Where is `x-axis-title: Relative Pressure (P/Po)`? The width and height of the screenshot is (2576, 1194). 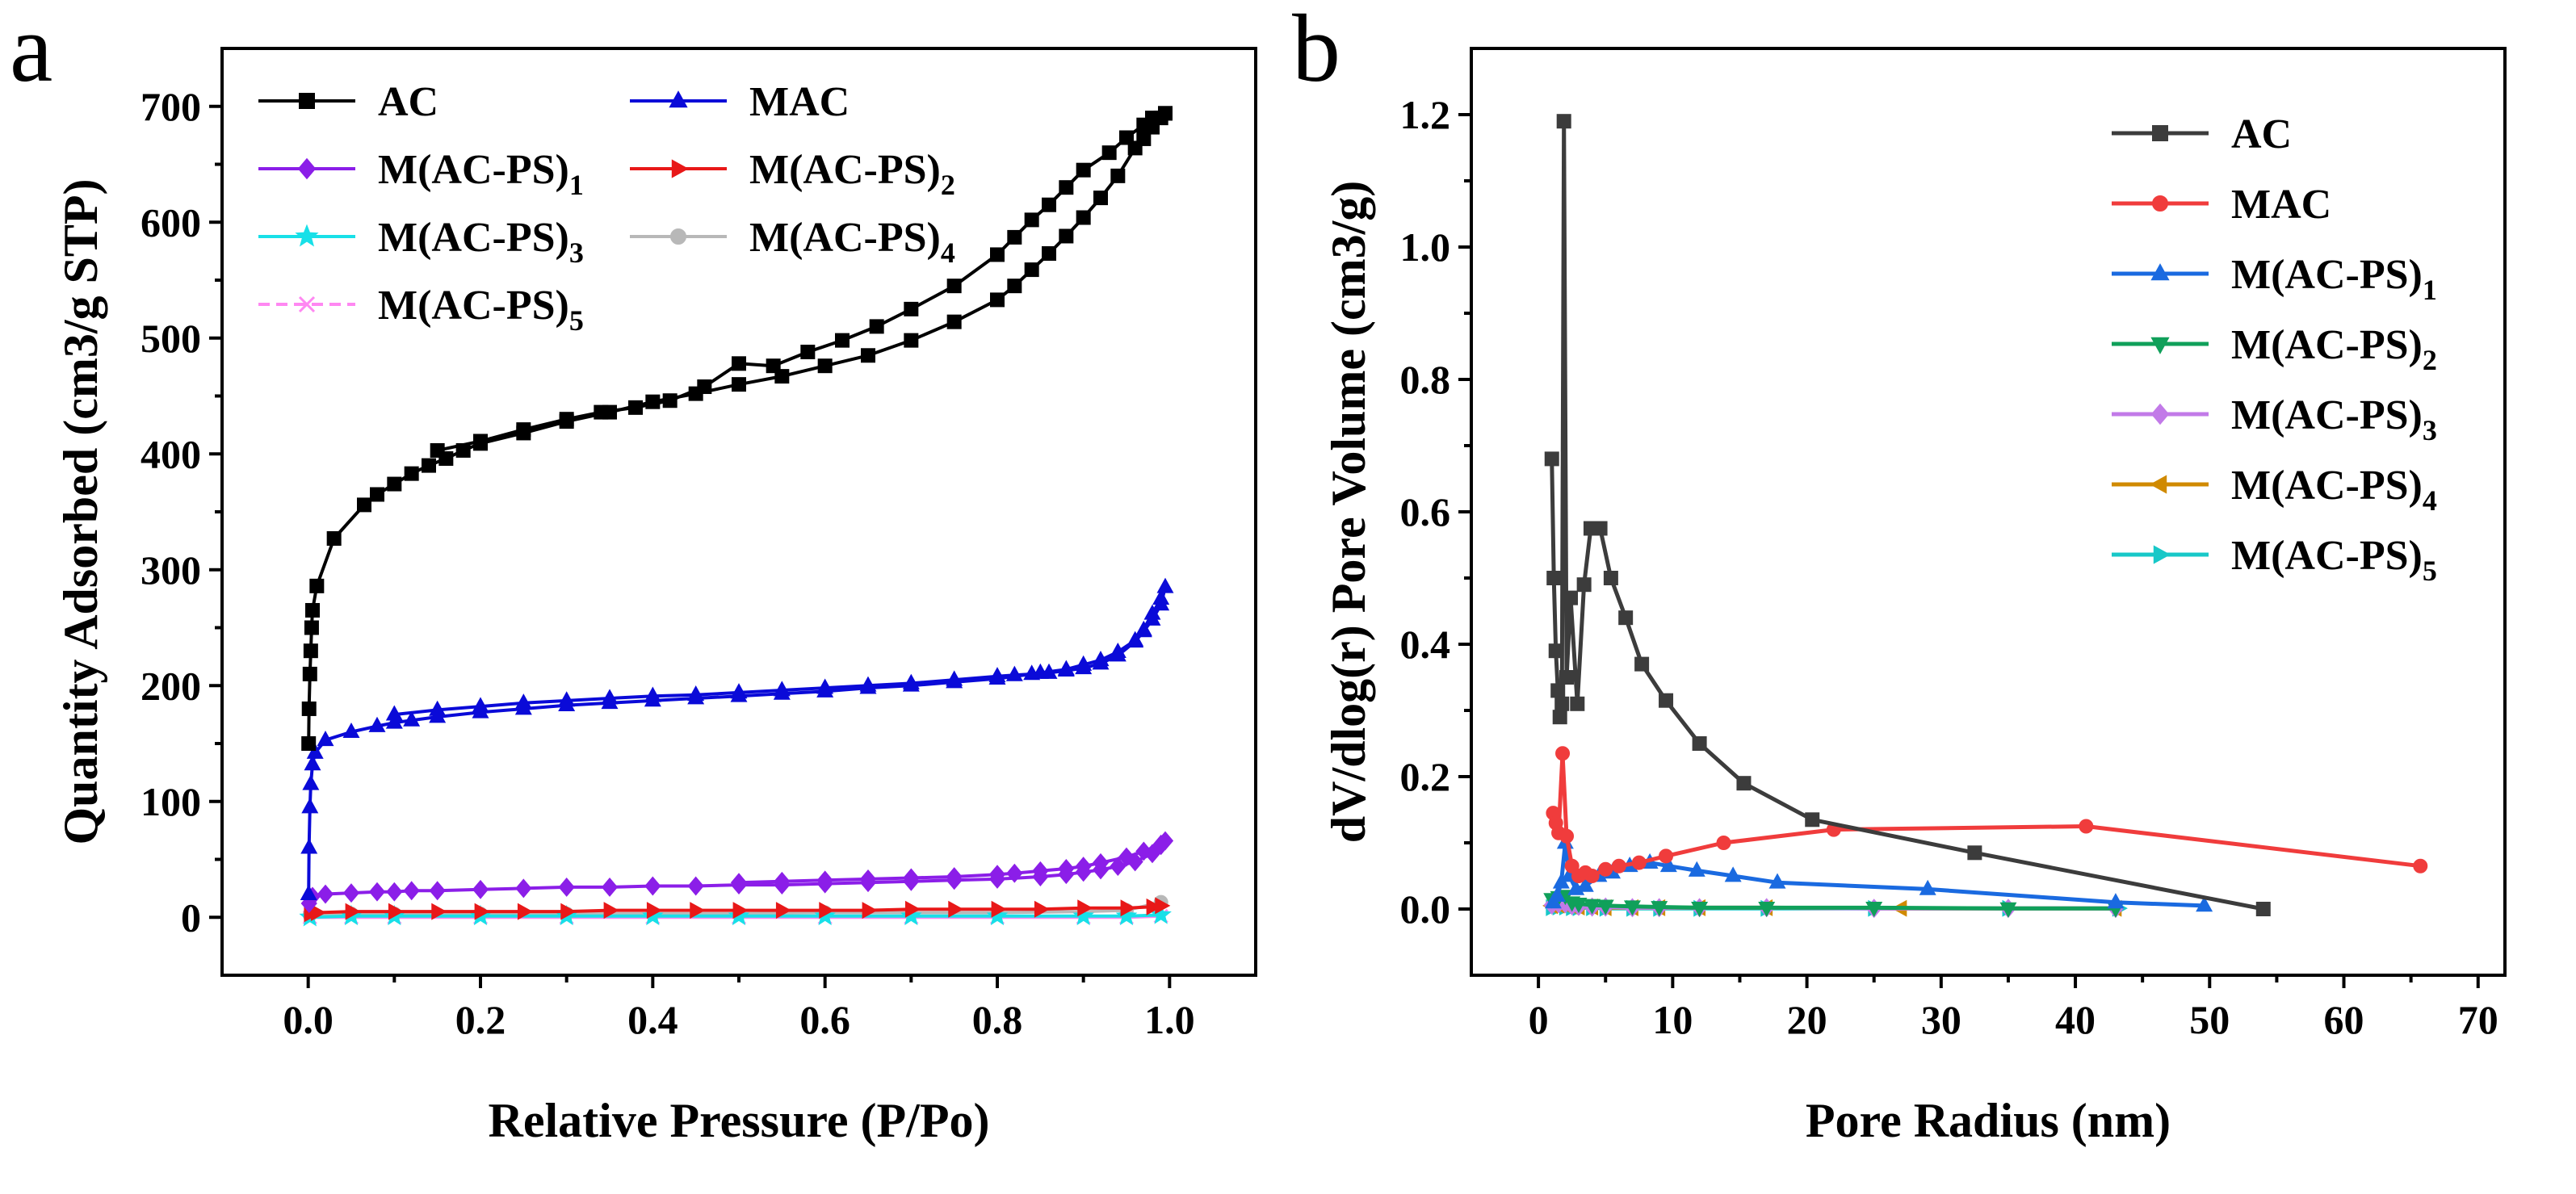
x-axis-title: Relative Pressure (P/Po) is located at coordinates (739, 1120).